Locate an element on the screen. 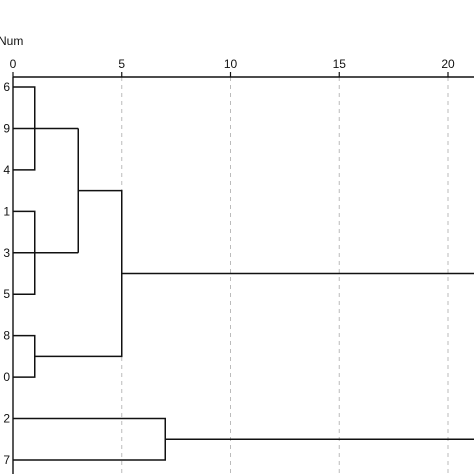 This screenshot has height=474, width=474. leaf-label-7: 7 is located at coordinates (6, 460).